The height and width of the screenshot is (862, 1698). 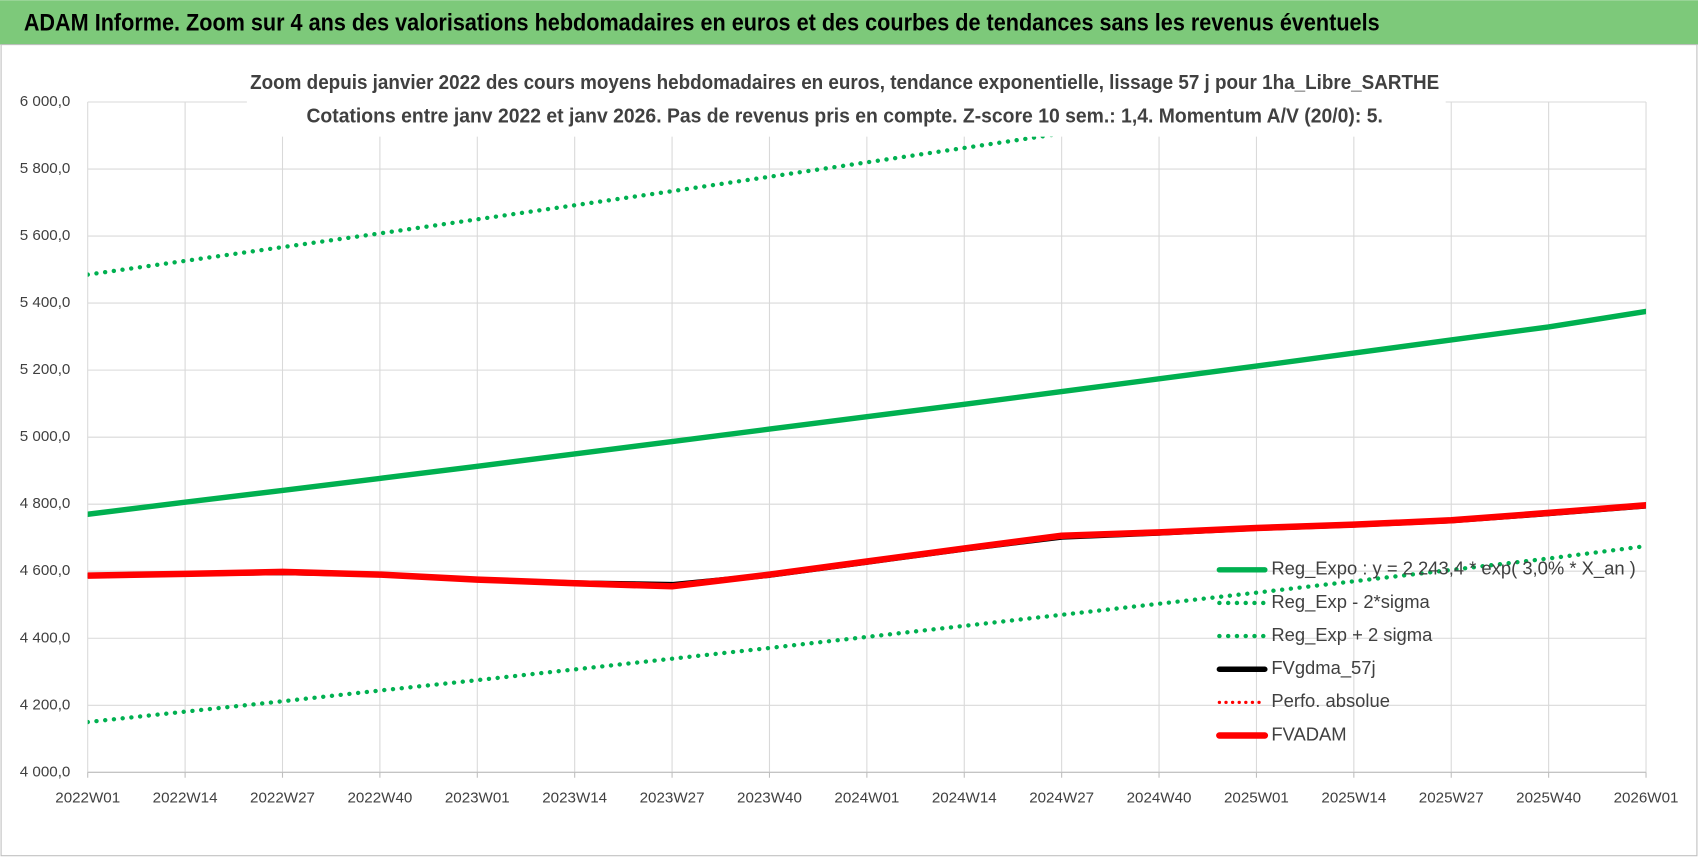 What do you see at coordinates (45, 704) in the screenshot?
I see `y-tick-label: 4 200,0` at bounding box center [45, 704].